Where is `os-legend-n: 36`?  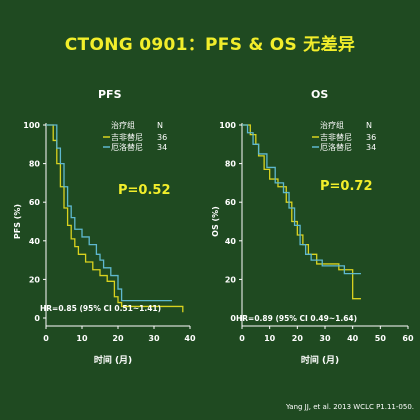 os-legend-n: 36 is located at coordinates (371, 137).